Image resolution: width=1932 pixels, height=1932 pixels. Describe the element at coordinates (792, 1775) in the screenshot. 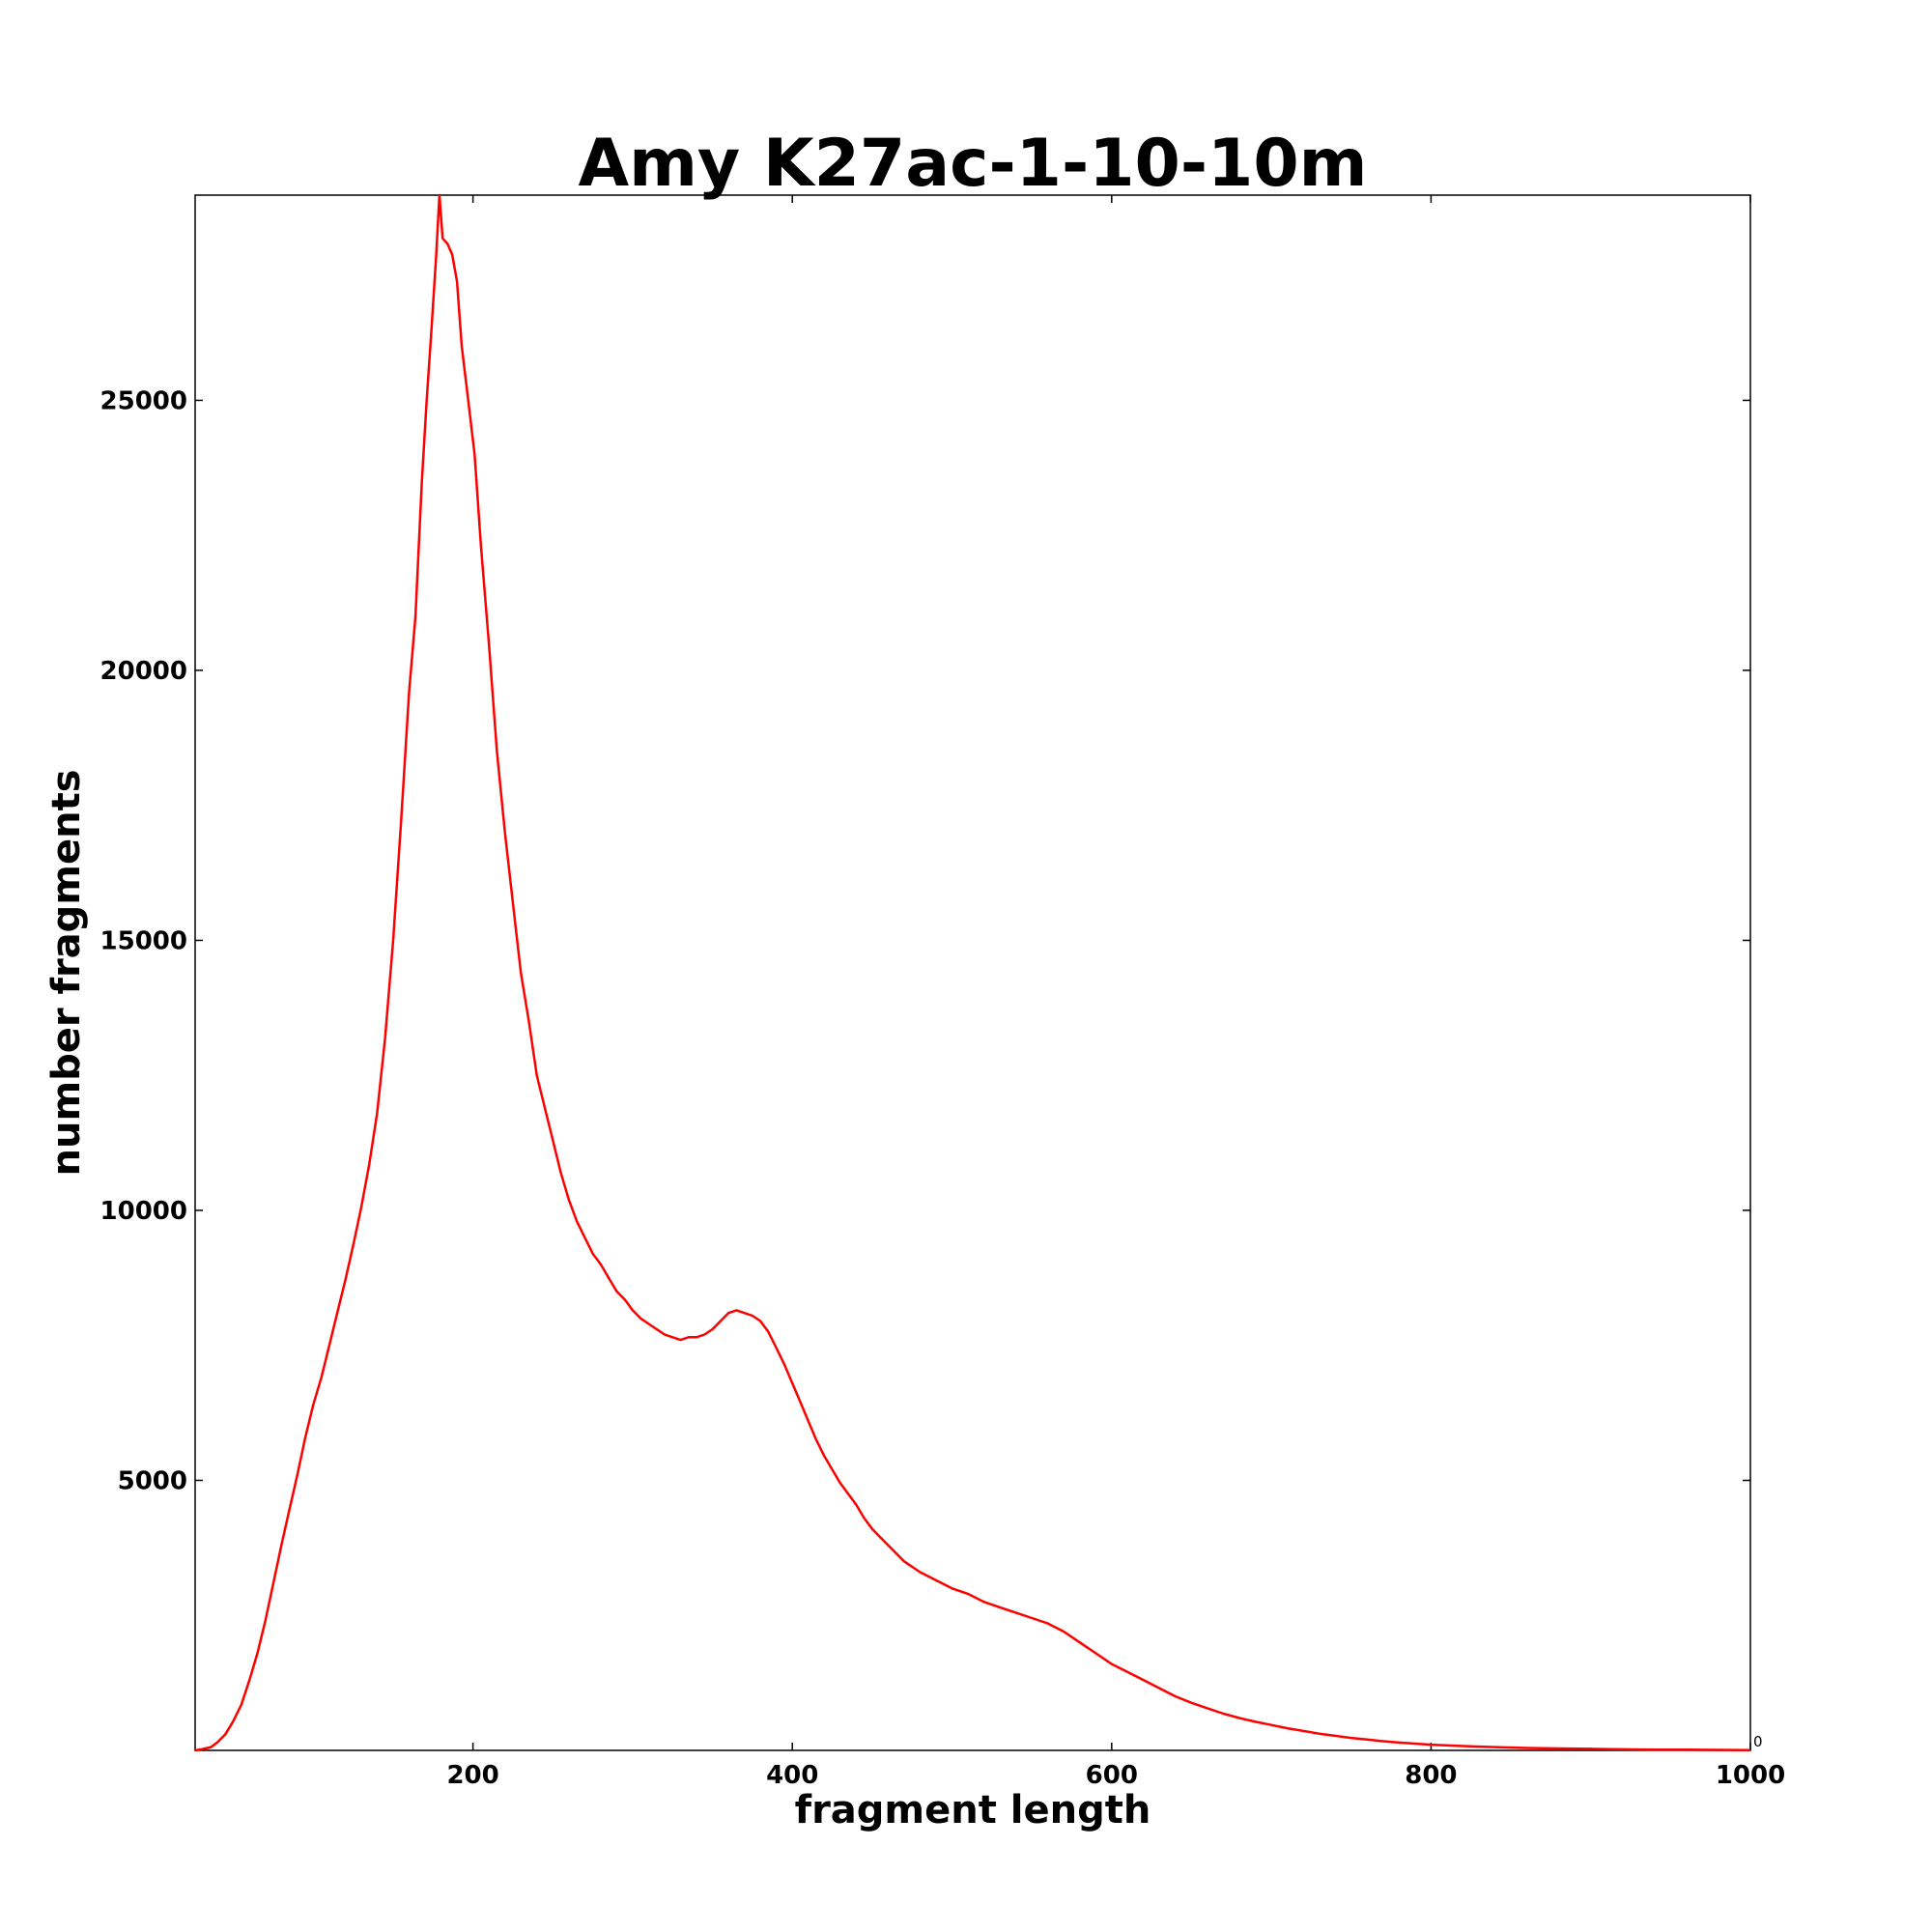

I see `x-tick-label: 400` at that location.